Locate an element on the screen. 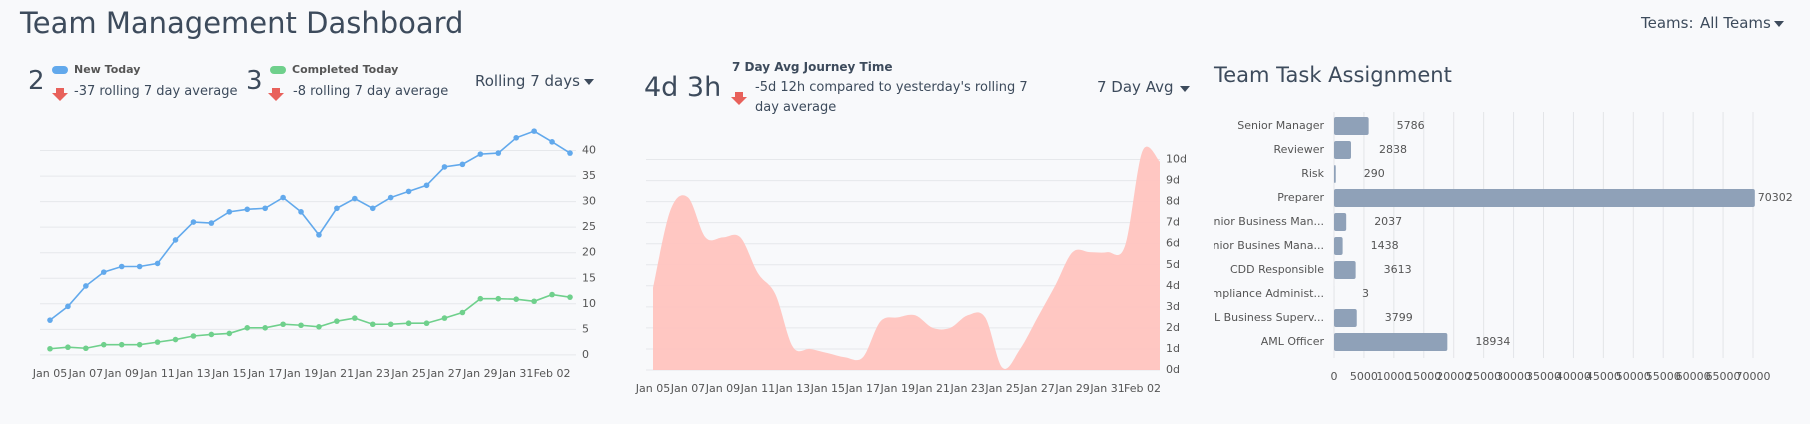 The width and height of the screenshot is (1810, 424). x-tick-label: 40000 is located at coordinates (1573, 376).